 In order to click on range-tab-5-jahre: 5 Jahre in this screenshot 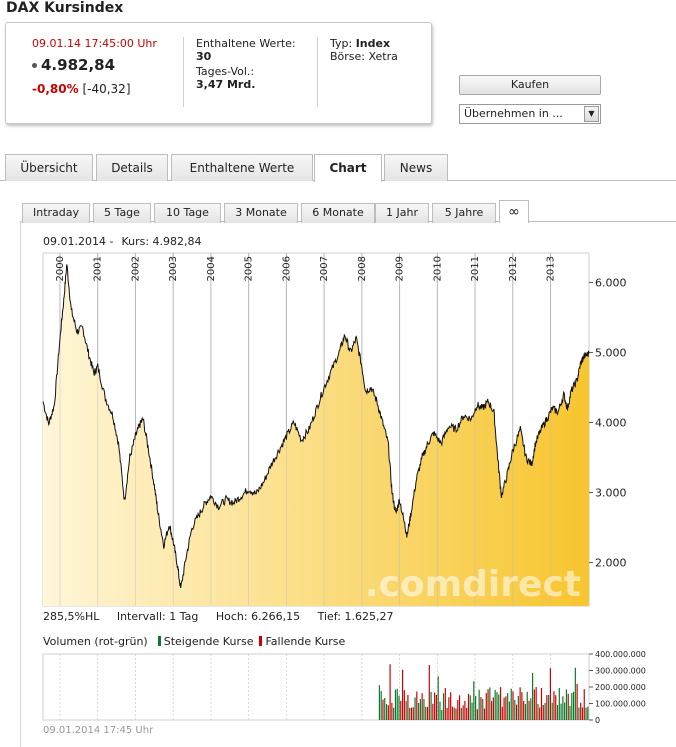, I will do `click(464, 213)`.